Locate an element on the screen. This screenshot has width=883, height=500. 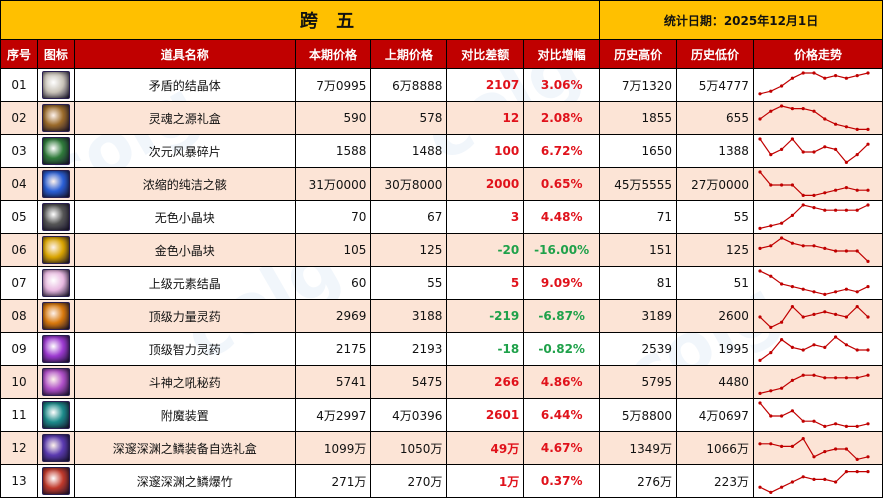
item-name: 顶级智力灵药 is located at coordinates (184, 349).